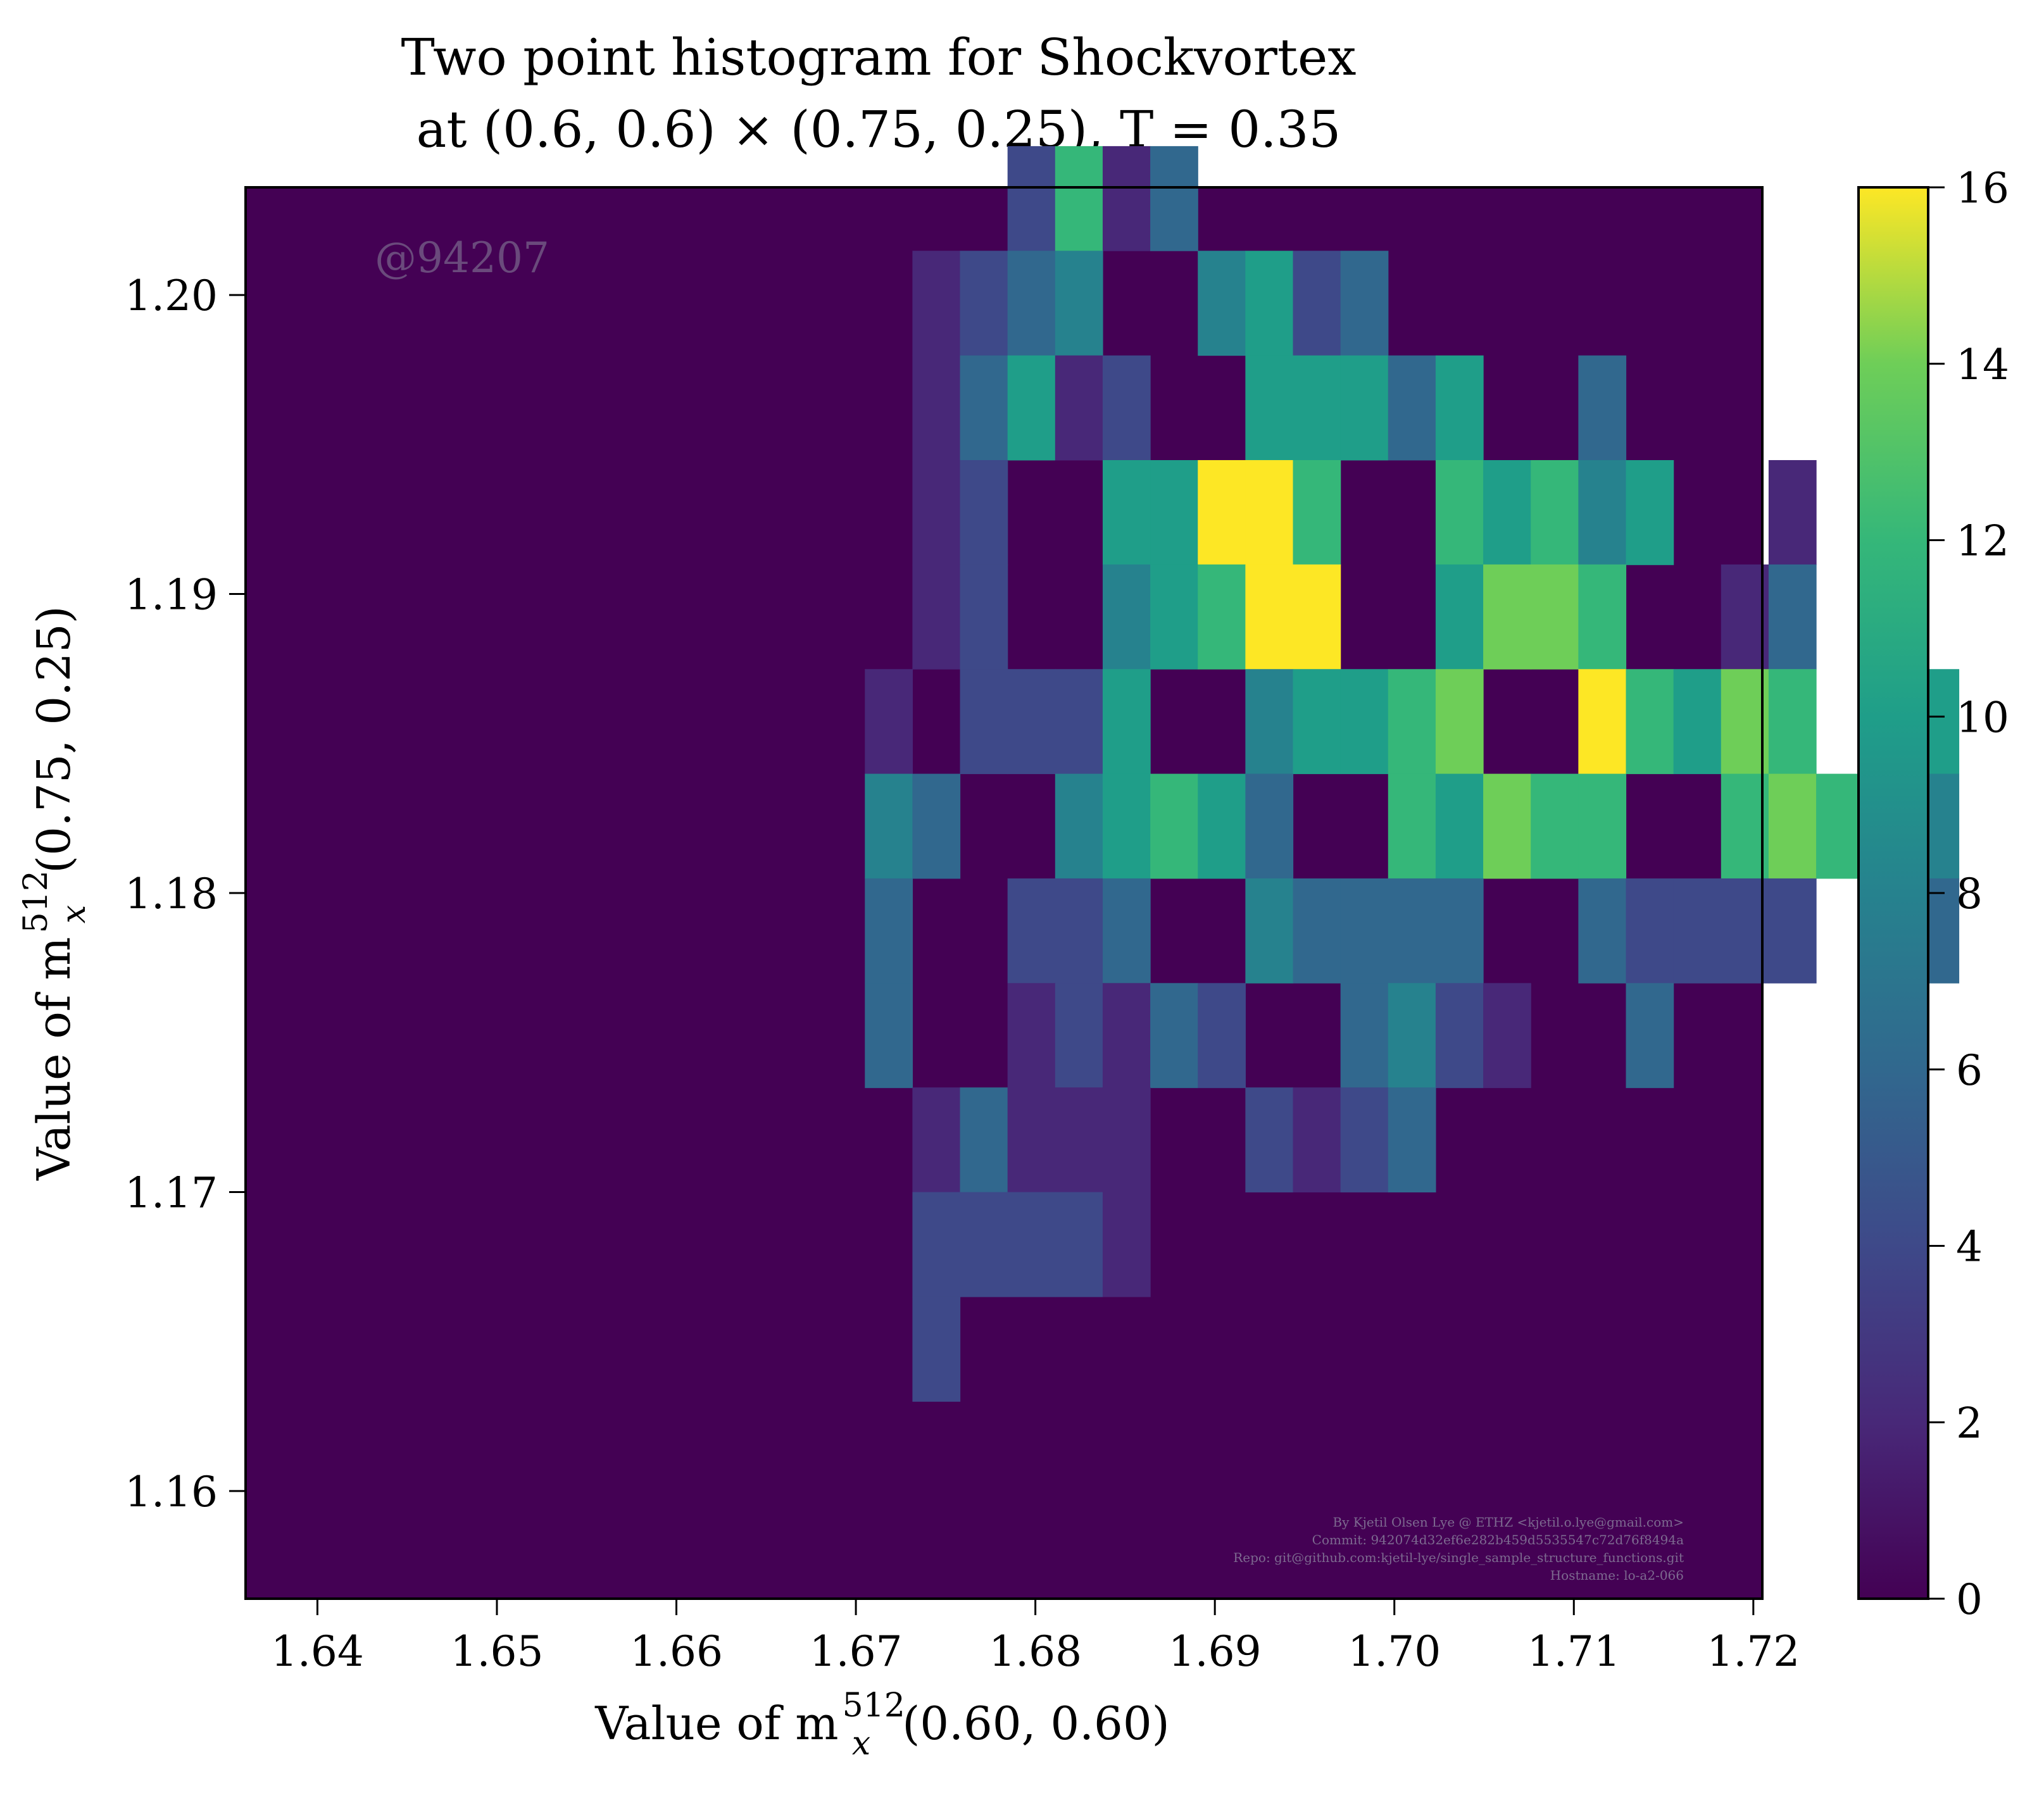 Image resolution: width=2044 pixels, height=1793 pixels. Describe the element at coordinates (856, 1651) in the screenshot. I see `x-tick-label: 1.67` at that location.